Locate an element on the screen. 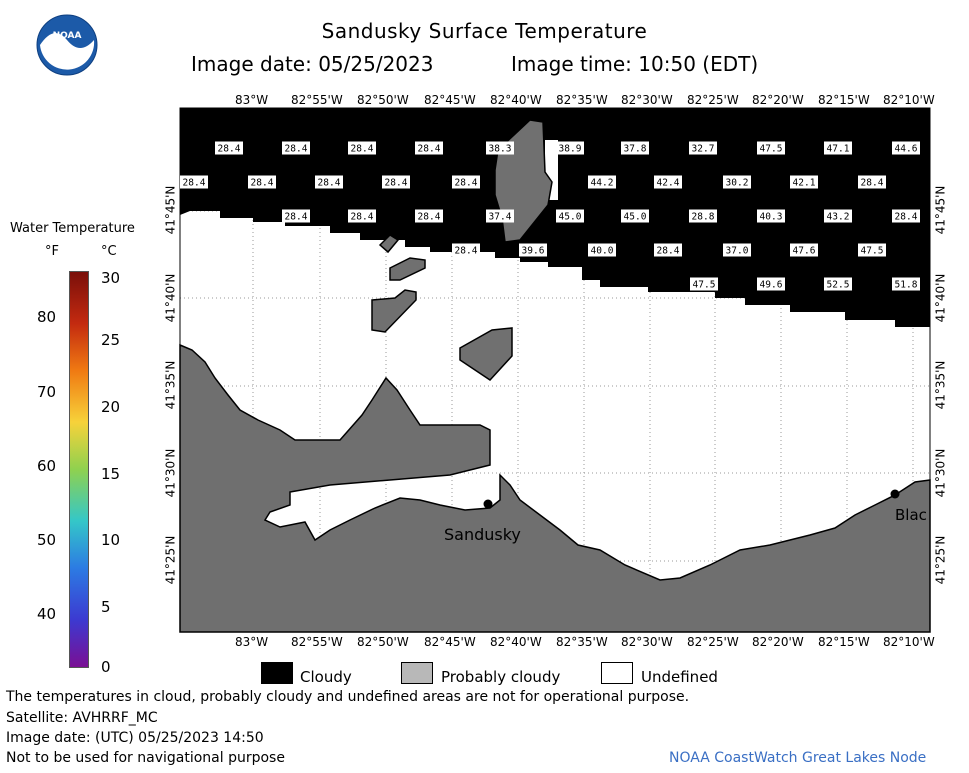 Image resolution: width=969 pixels, height=773 pixels. lon-label-top: 82°20'W is located at coordinates (778, 100).